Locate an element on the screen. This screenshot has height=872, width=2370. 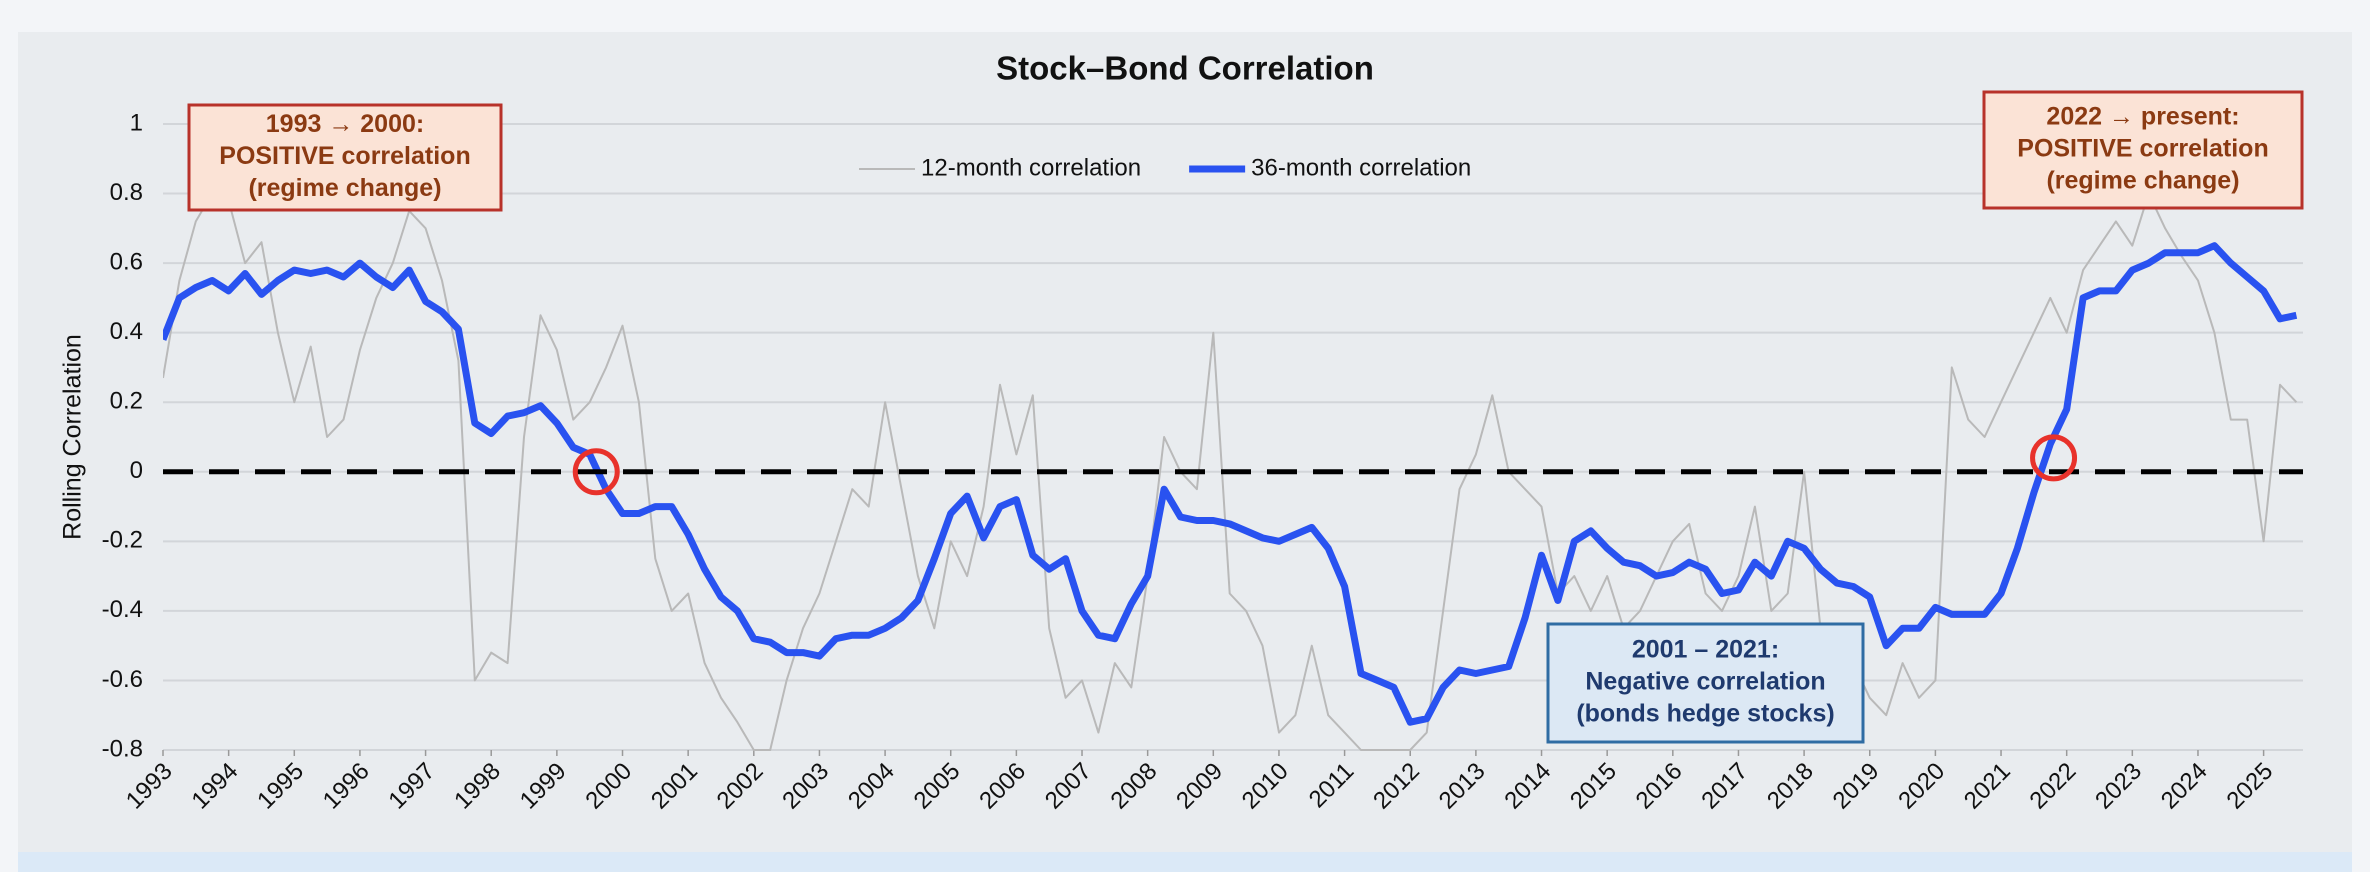
y-tick-label: 0.8 is located at coordinates (126, 192).